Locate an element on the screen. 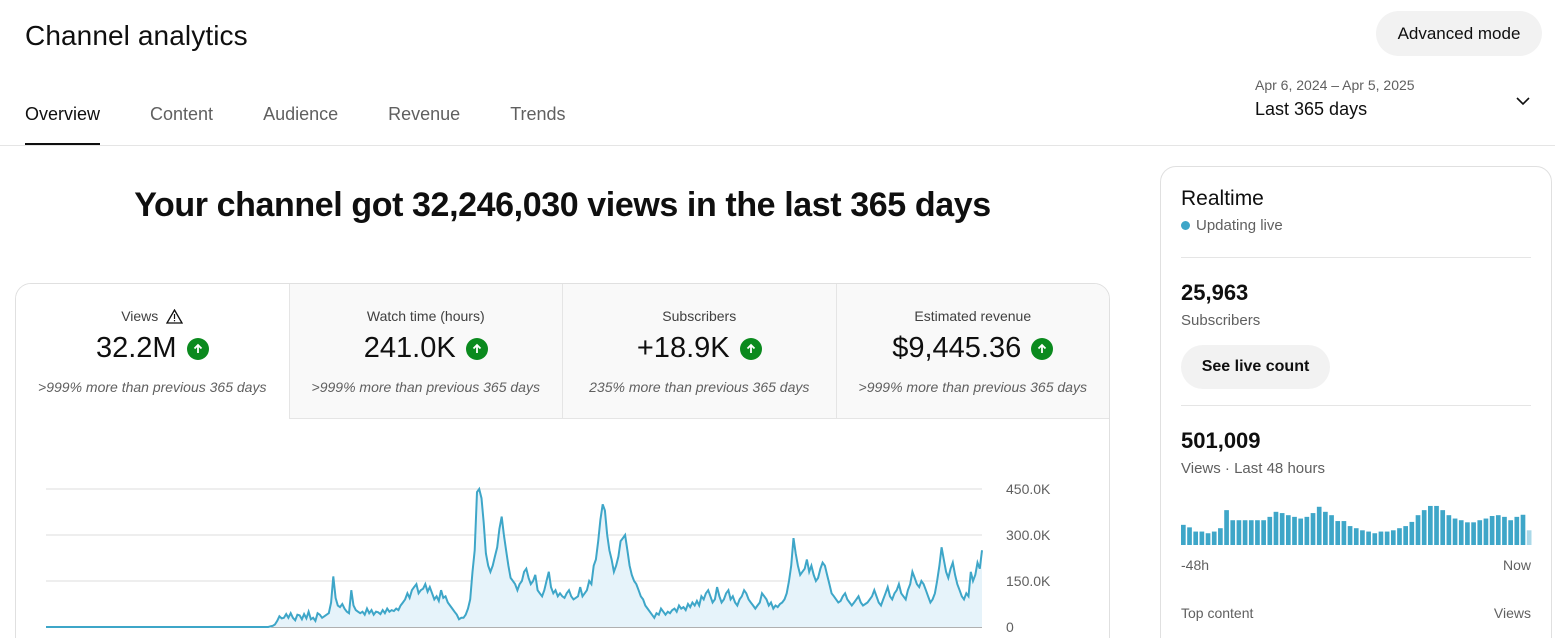 Image resolution: width=1555 pixels, height=638 pixels. tab-overview: Overview is located at coordinates (63, 125).